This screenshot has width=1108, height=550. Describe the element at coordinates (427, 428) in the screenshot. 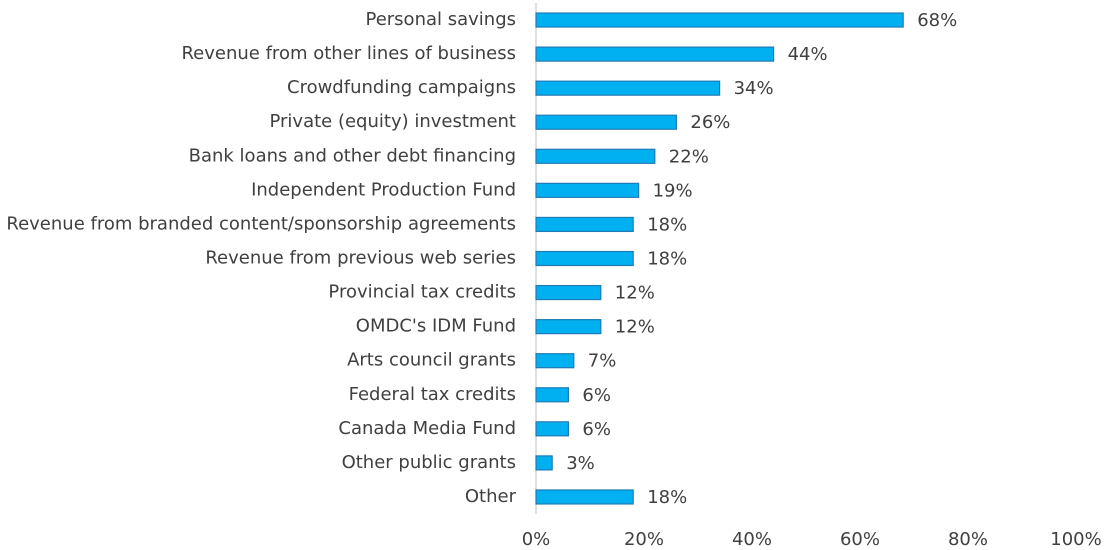

I see `y-tick-label: Canada Media Fund` at that location.